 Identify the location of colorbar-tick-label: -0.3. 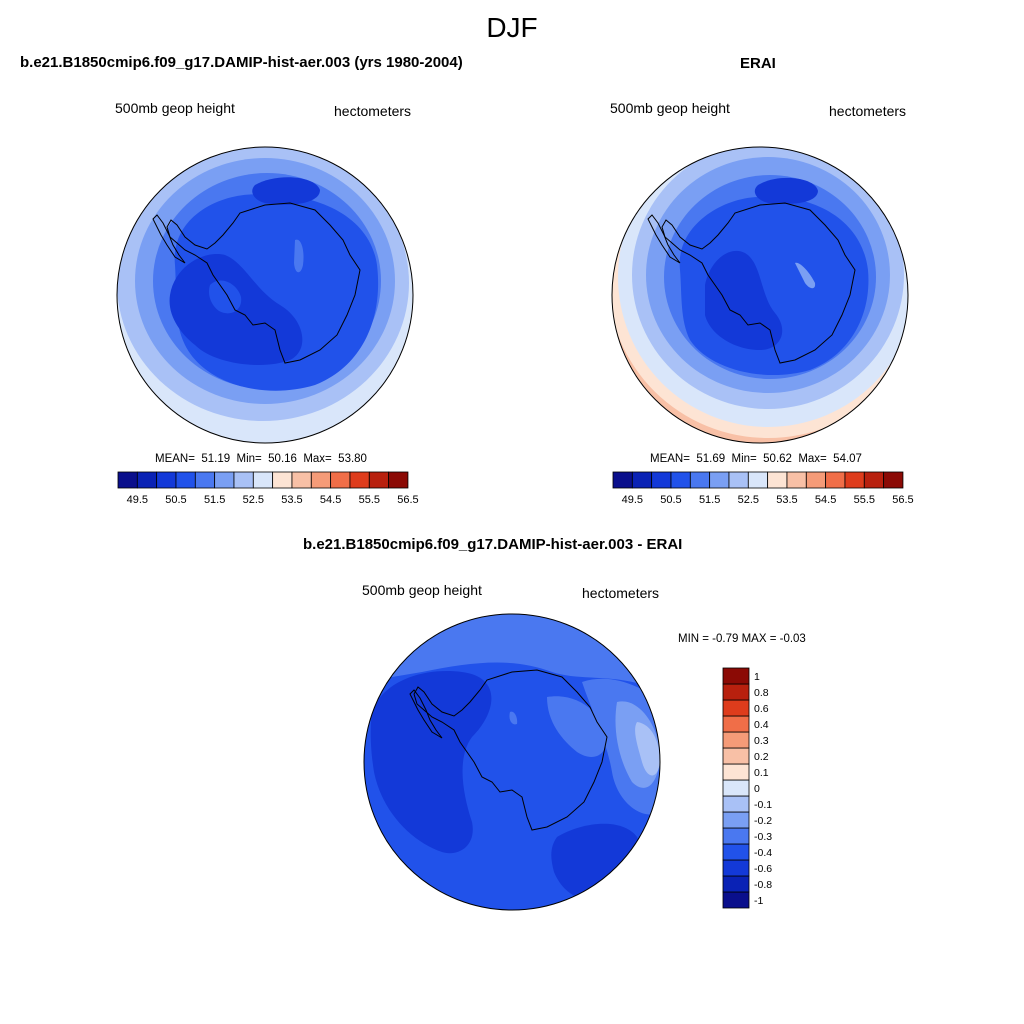
(763, 837).